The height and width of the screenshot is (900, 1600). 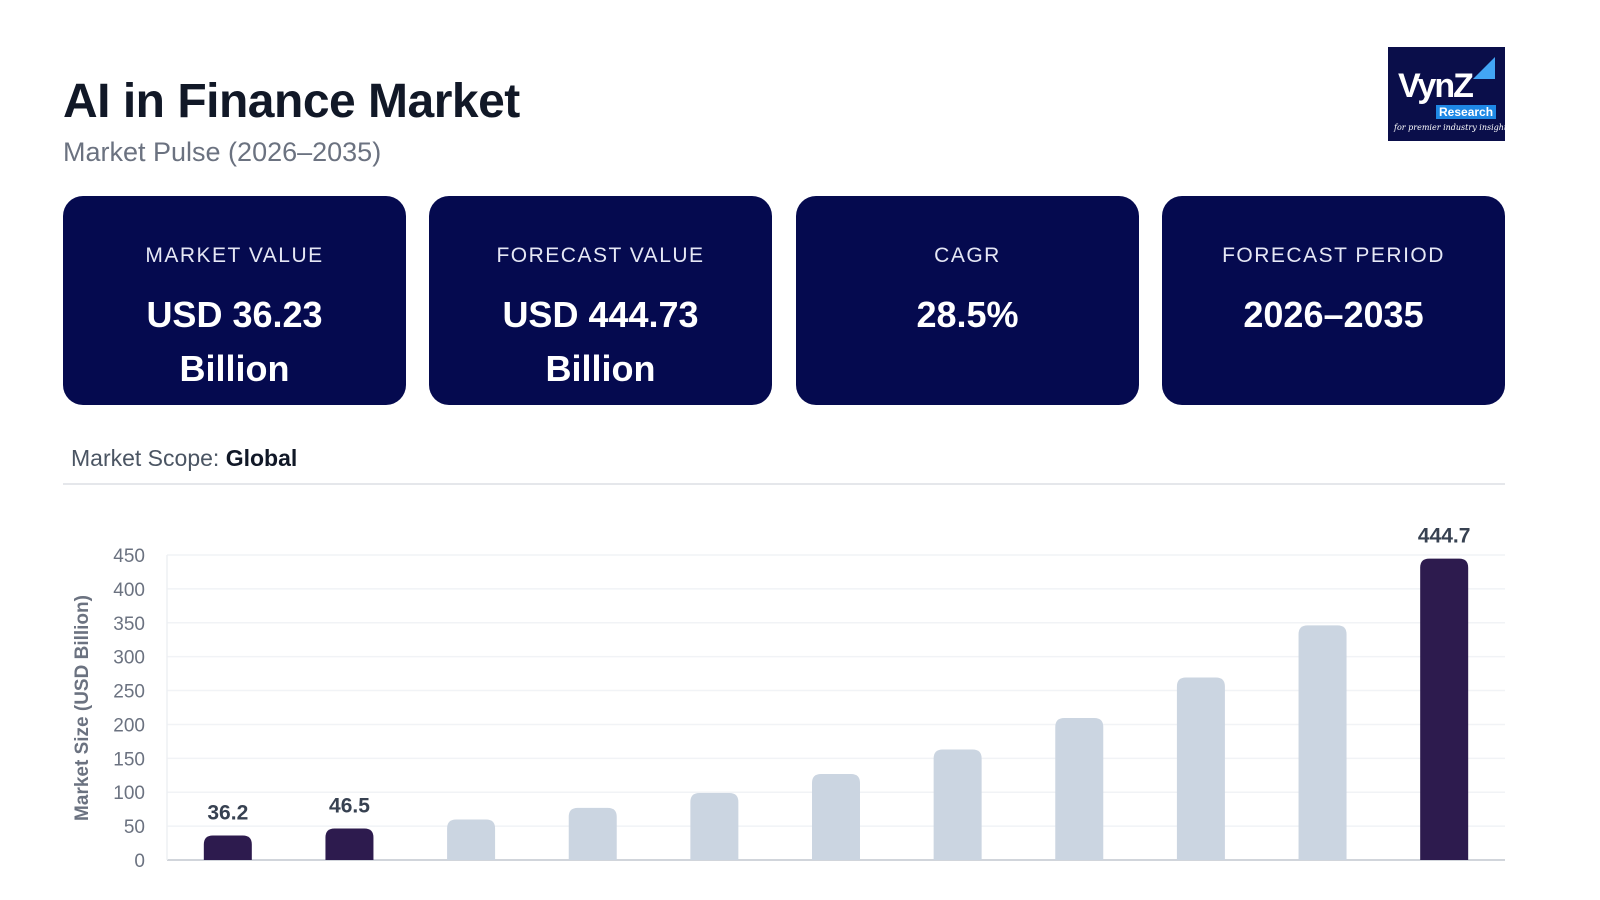 What do you see at coordinates (1333, 255) in the screenshot?
I see `card-label: FORECAST PERIOD` at bounding box center [1333, 255].